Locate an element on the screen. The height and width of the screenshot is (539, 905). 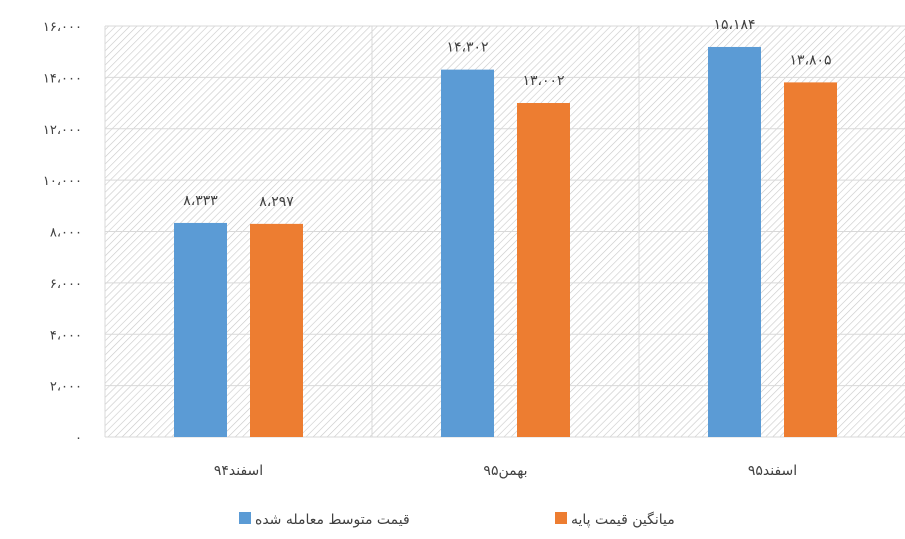
x-axis-categories: اسفند۹۴ بهمن۹۵ اسفند۹۵ is located at coordinates (505, 471).